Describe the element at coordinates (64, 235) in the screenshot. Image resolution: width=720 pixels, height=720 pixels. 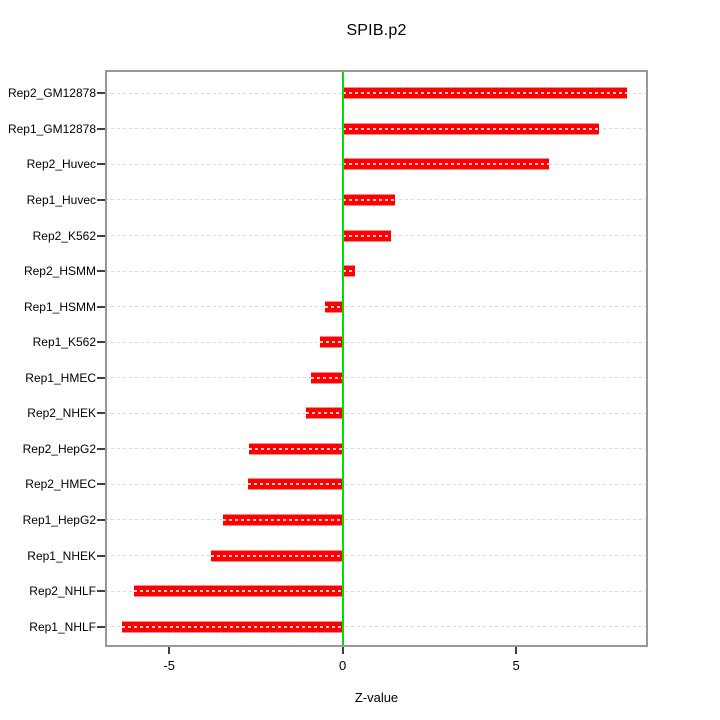
I see `y-axis-label: Rep2_K562` at that location.